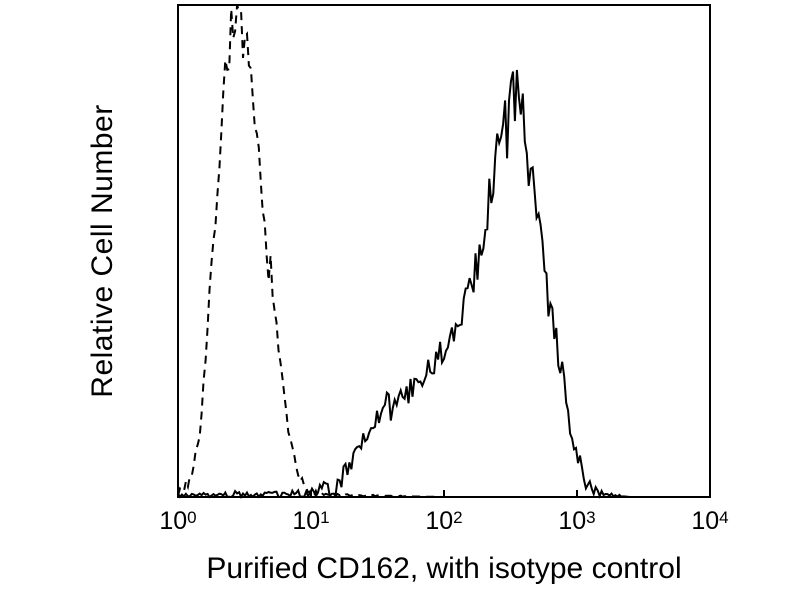  I want to click on tick-exponent: 3, so click(591, 517).